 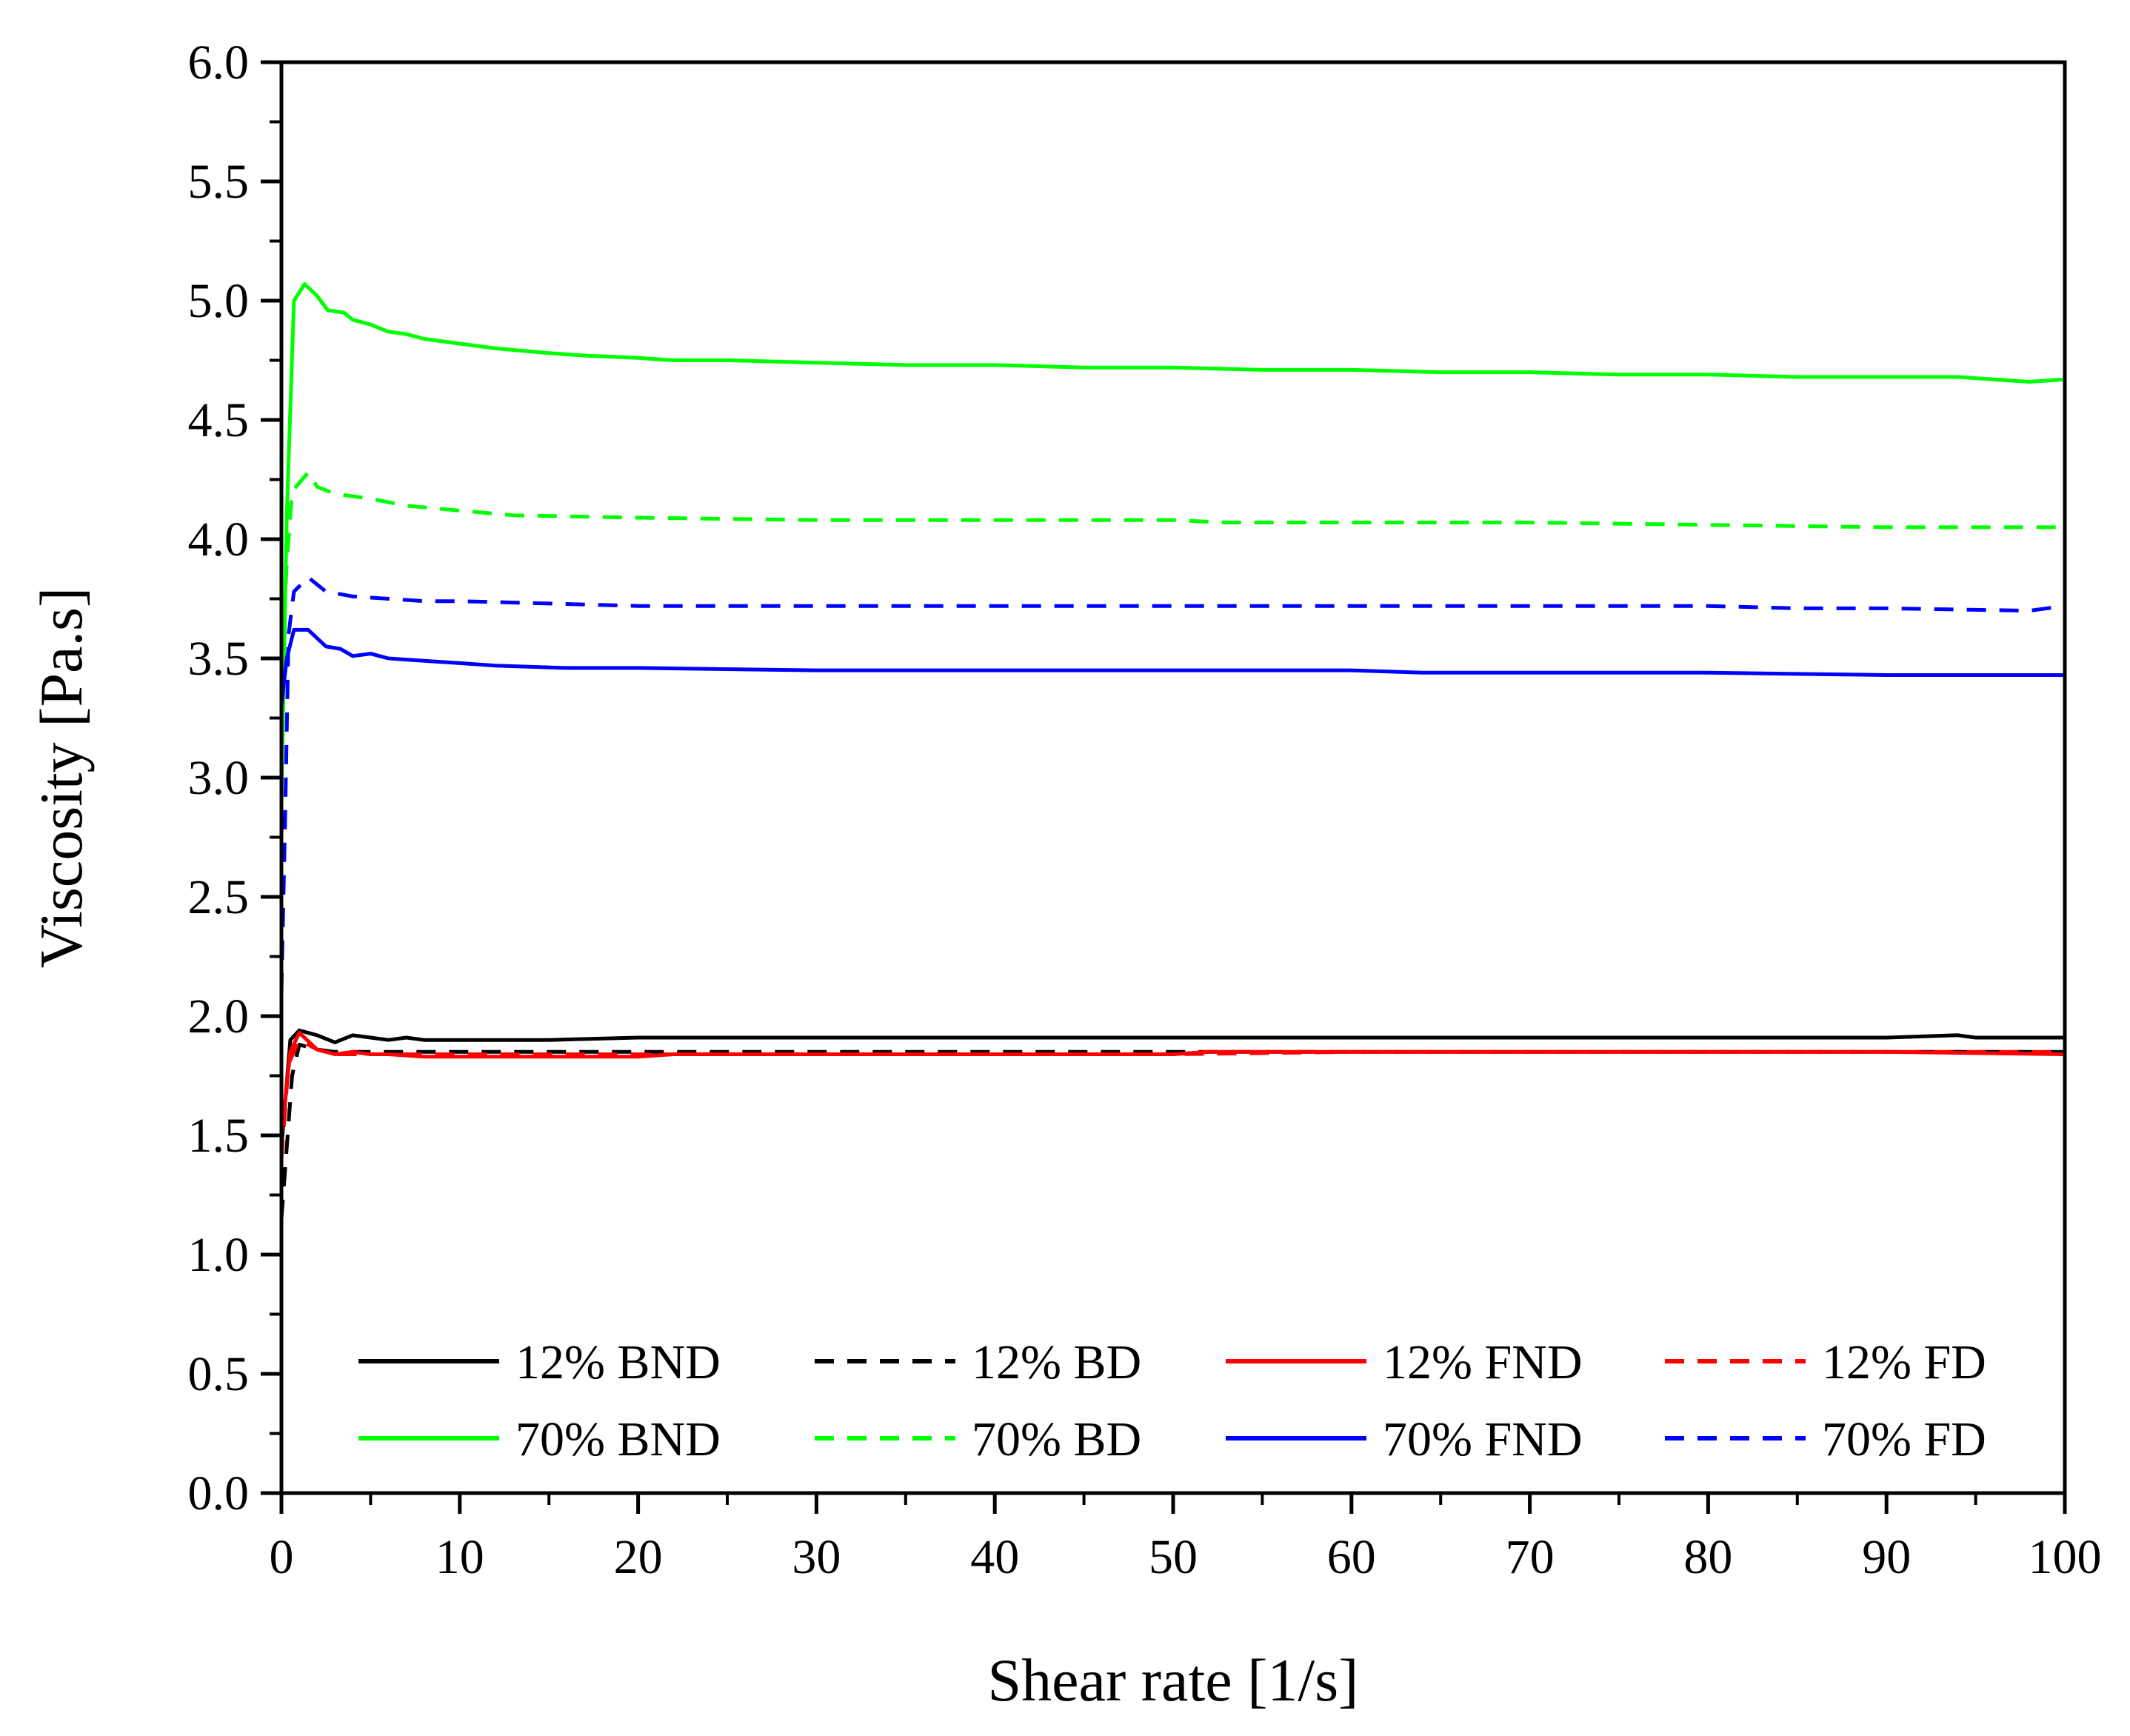 What do you see at coordinates (1173, 1680) in the screenshot?
I see `x-axis-title: Shear rate [1/s]` at bounding box center [1173, 1680].